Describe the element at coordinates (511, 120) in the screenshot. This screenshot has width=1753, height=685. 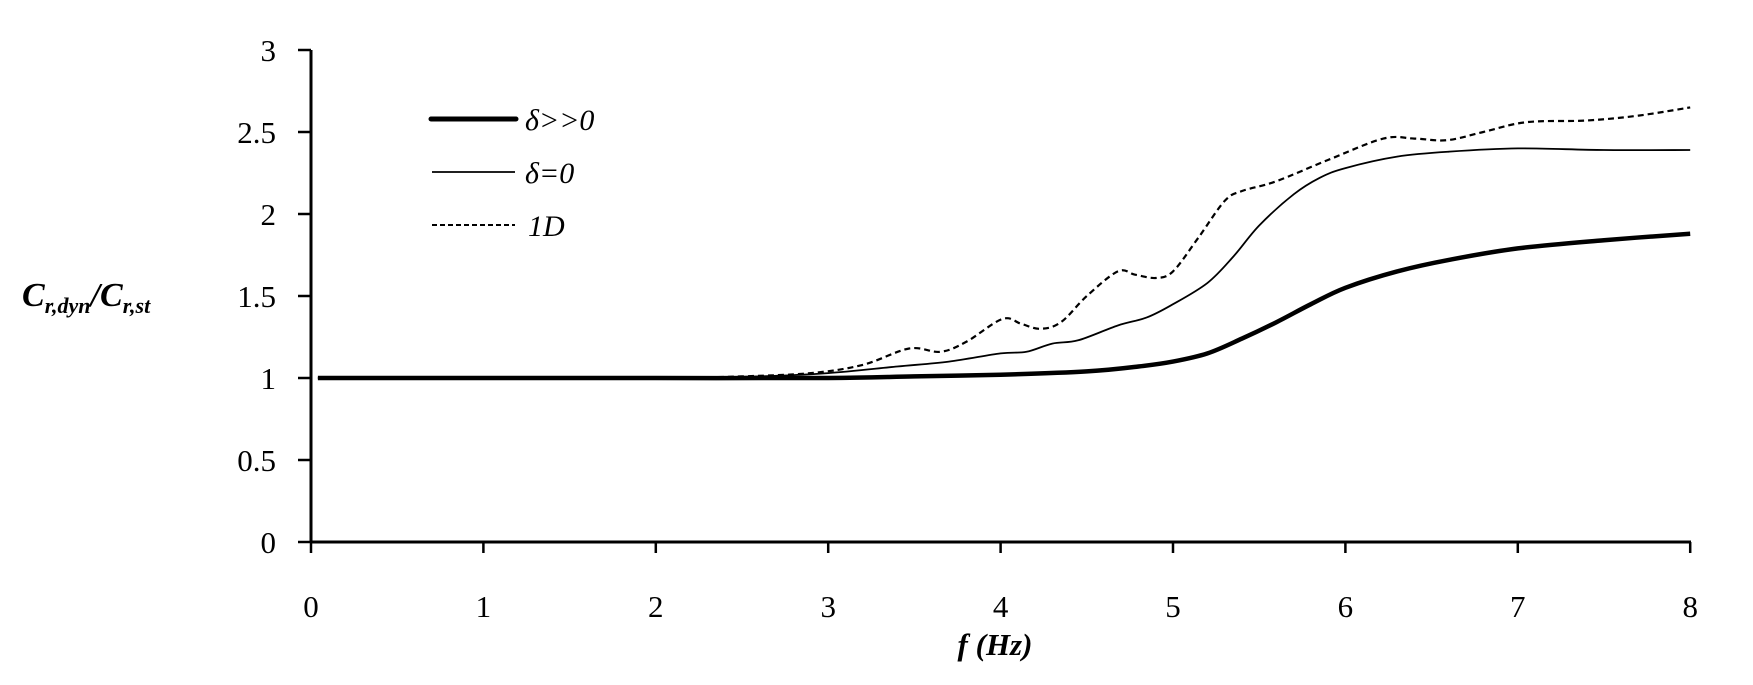
I see `legend-item-thick: δ>>0` at that location.